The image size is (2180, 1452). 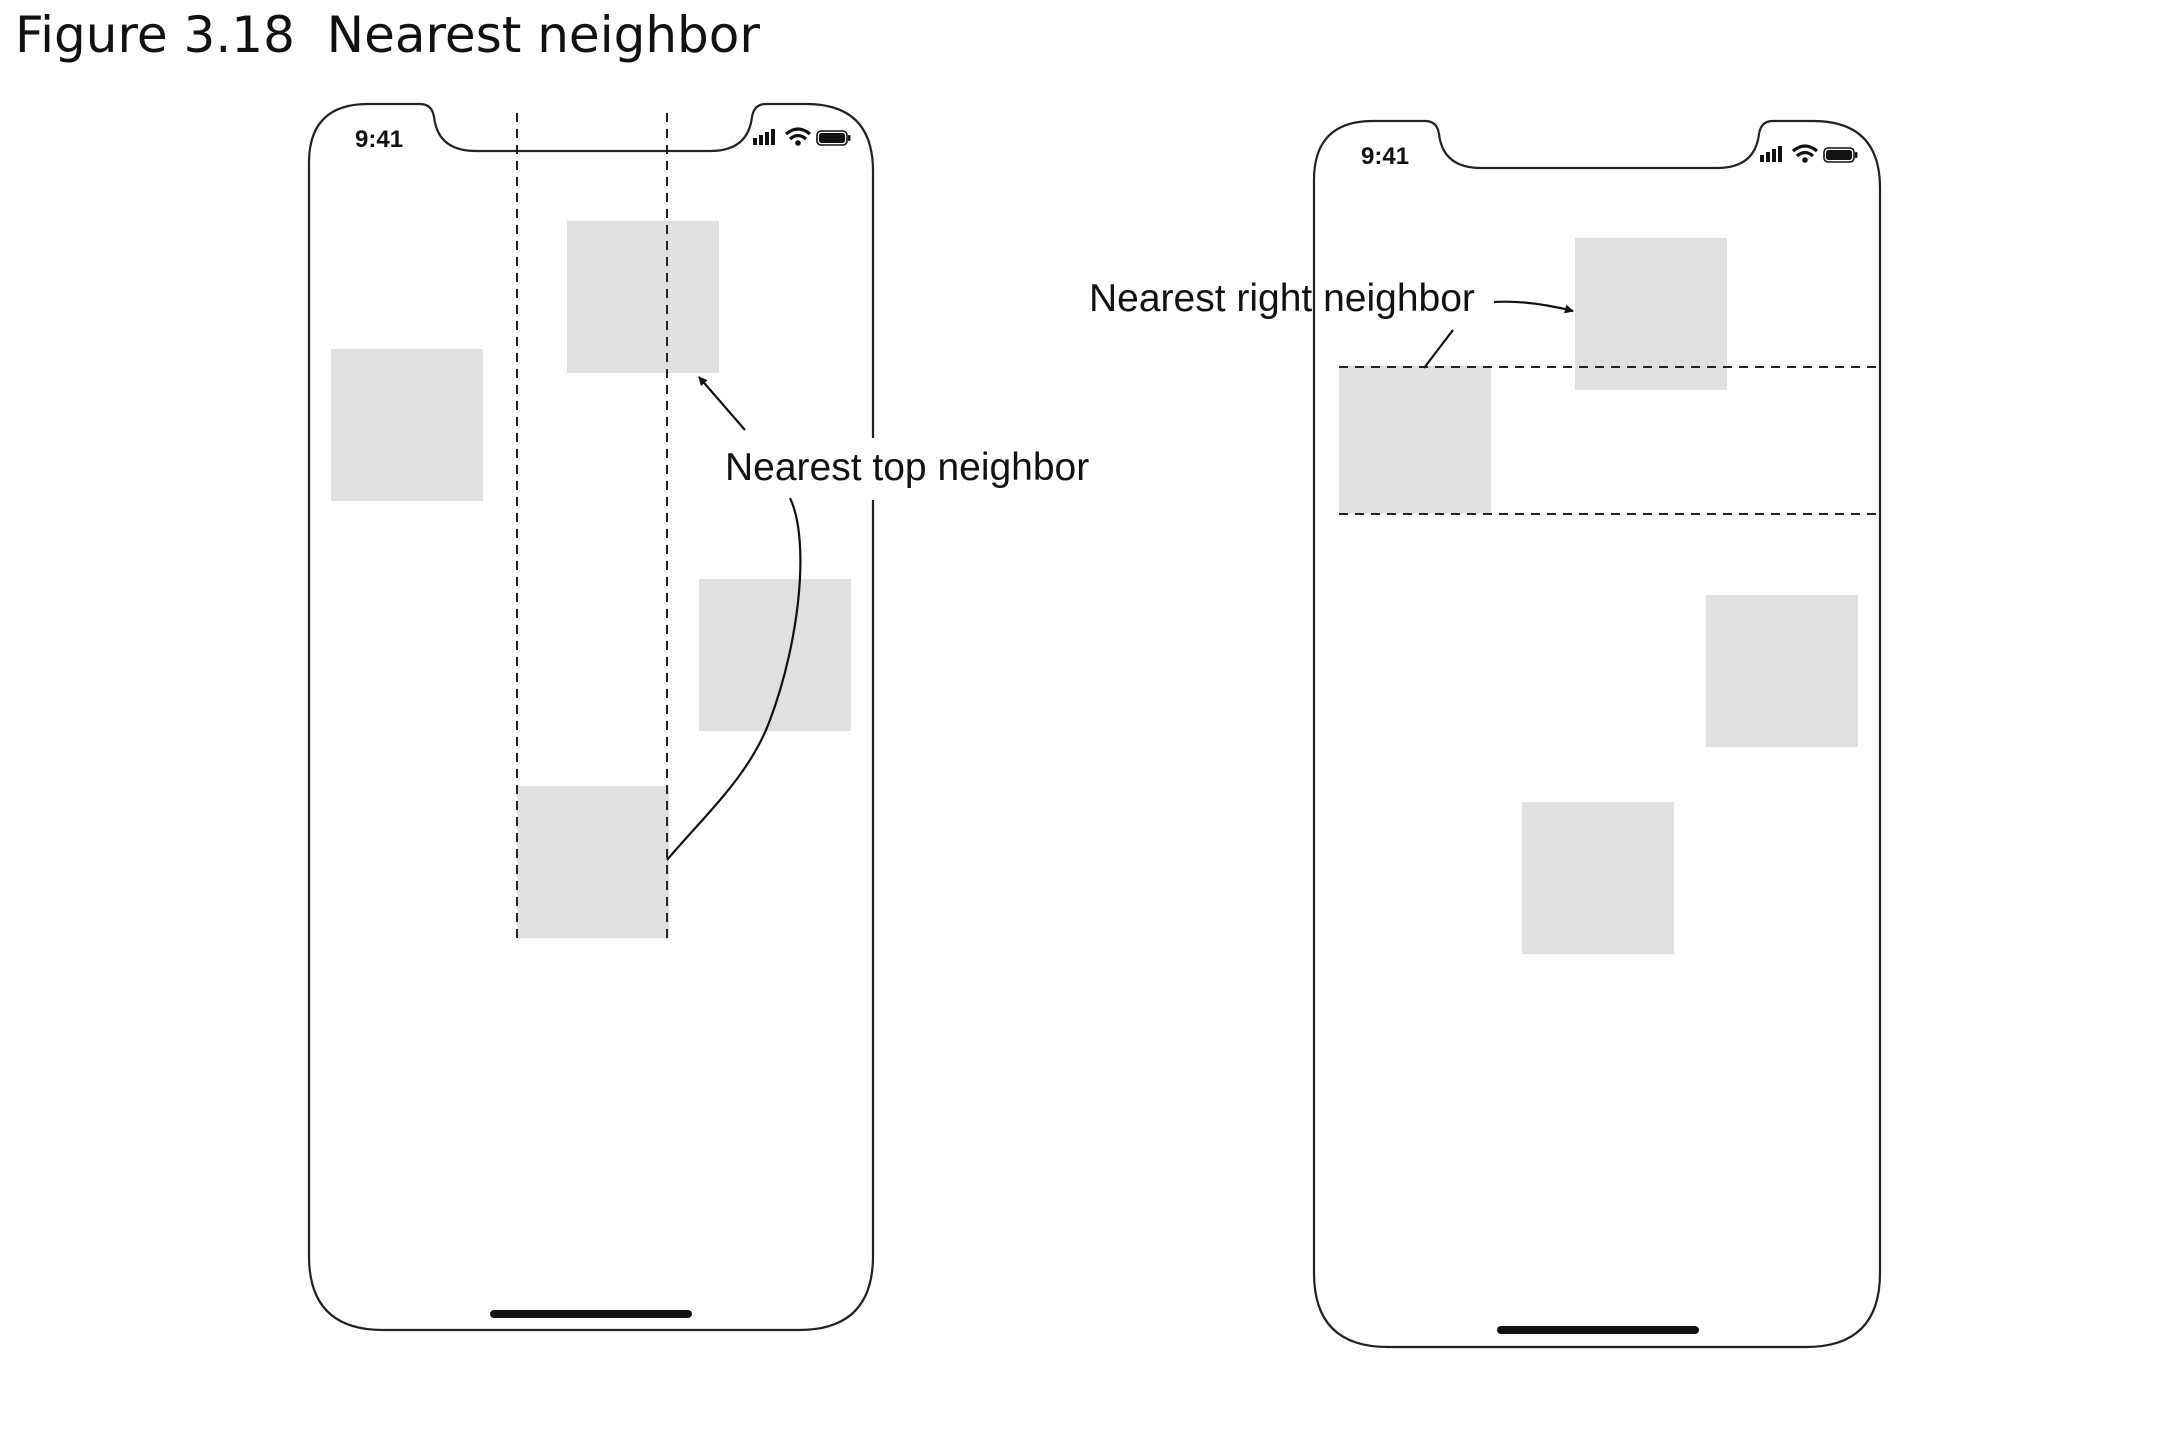 I want to click on tile-nearest-right-neighbor, so click(x=1651, y=314).